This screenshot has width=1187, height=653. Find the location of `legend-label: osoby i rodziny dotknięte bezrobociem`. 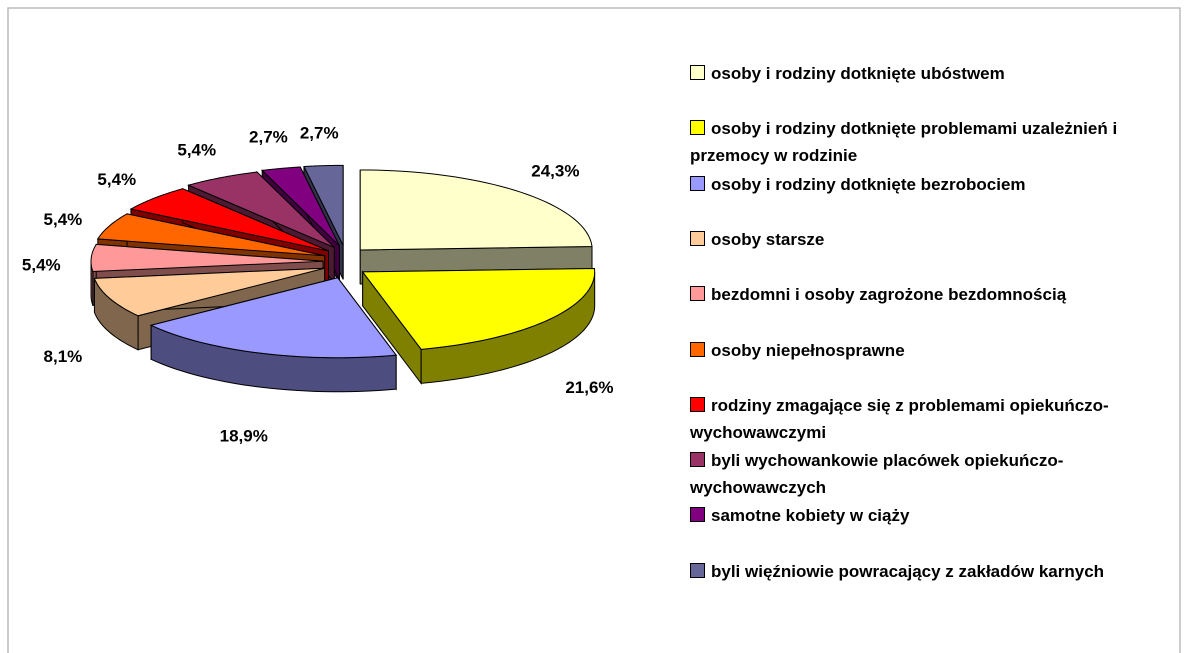

legend-label: osoby i rodziny dotknięte bezrobociem is located at coordinates (868, 184).